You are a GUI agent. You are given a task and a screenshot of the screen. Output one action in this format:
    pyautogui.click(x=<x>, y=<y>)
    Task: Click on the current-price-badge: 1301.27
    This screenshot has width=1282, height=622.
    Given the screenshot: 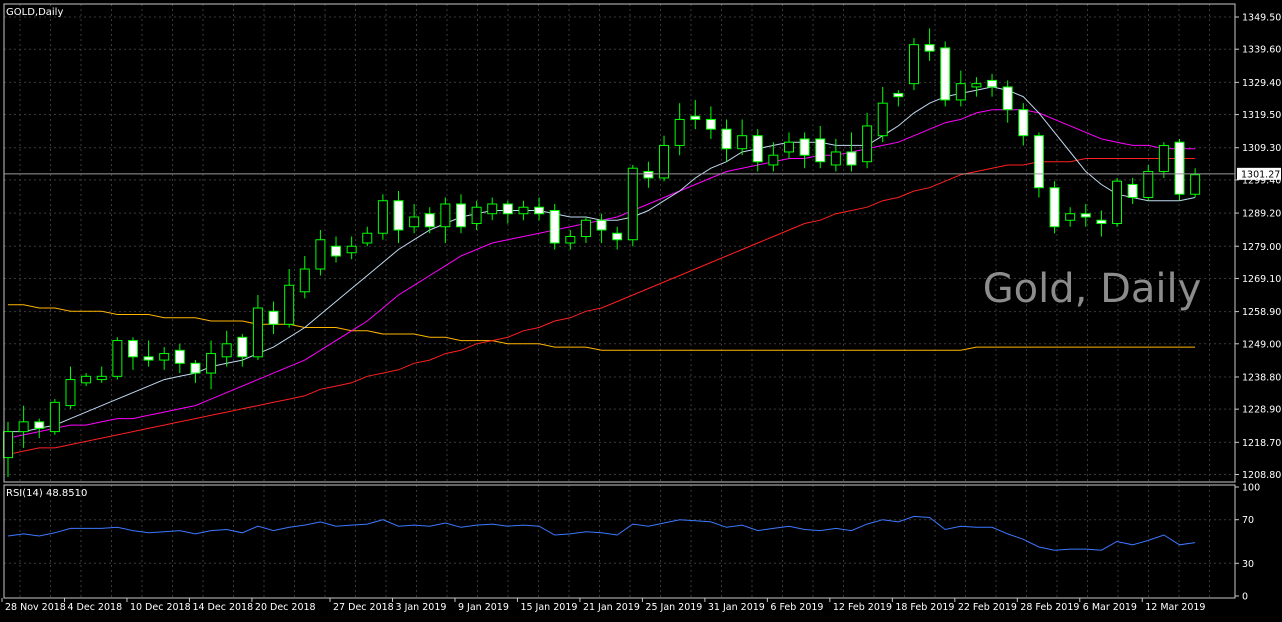 What is the action you would take?
    pyautogui.click(x=1259, y=173)
    